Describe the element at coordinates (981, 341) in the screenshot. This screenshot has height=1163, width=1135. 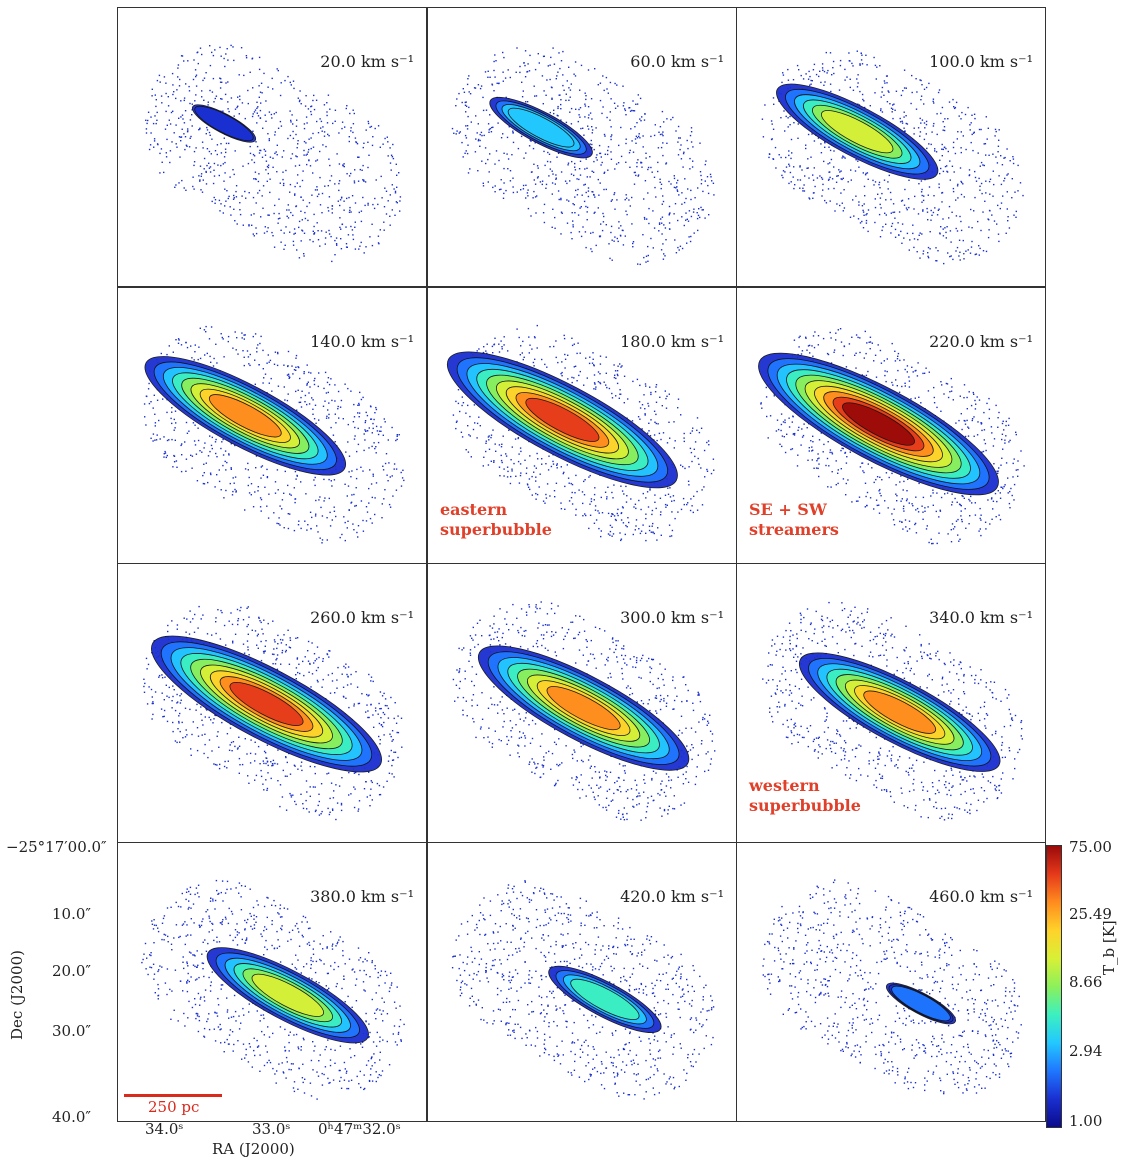
I see `velocity-label: 220.0 km s⁻¹` at that location.